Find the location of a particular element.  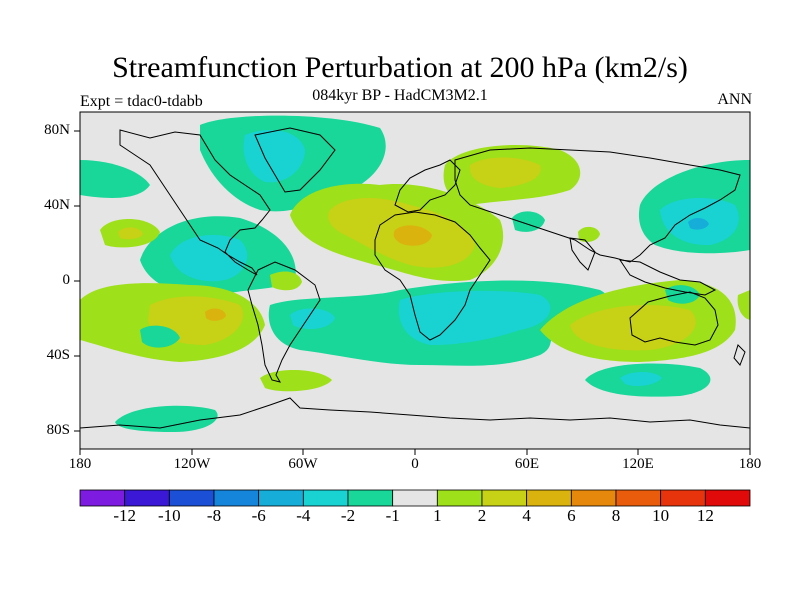

xtick-label: 120W is located at coordinates (192, 464).